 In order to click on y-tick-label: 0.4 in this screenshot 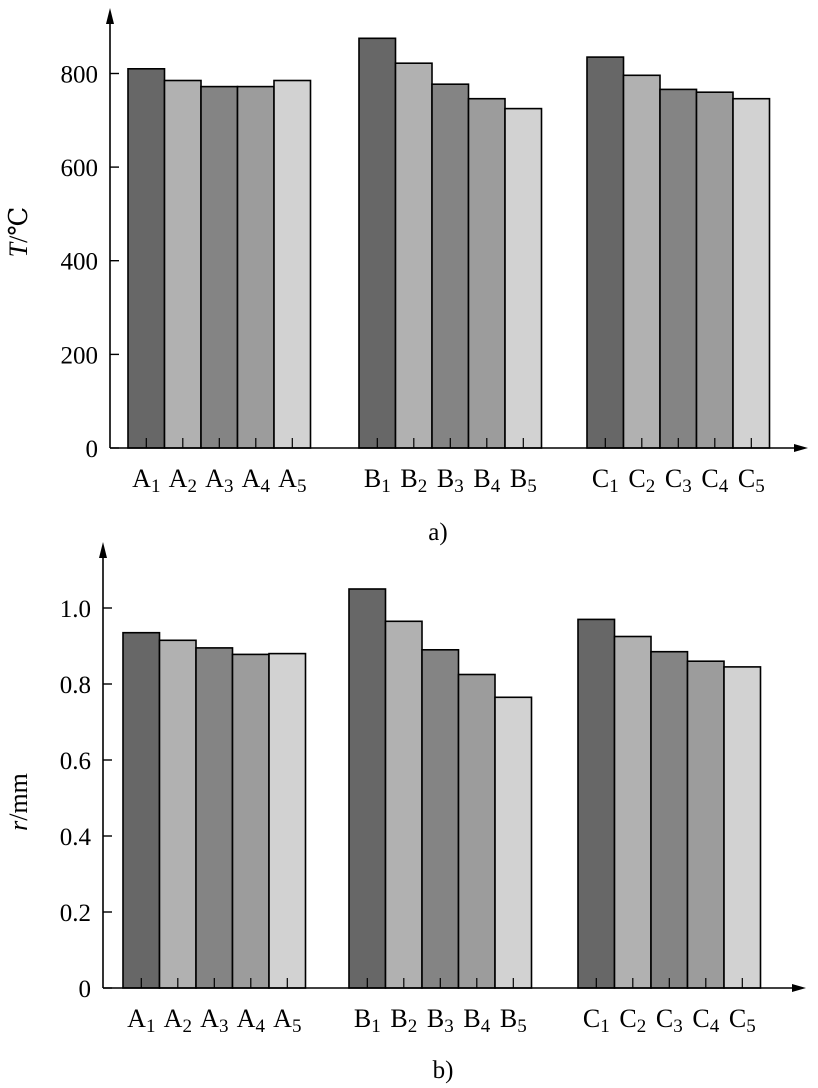, I will do `click(76, 837)`.